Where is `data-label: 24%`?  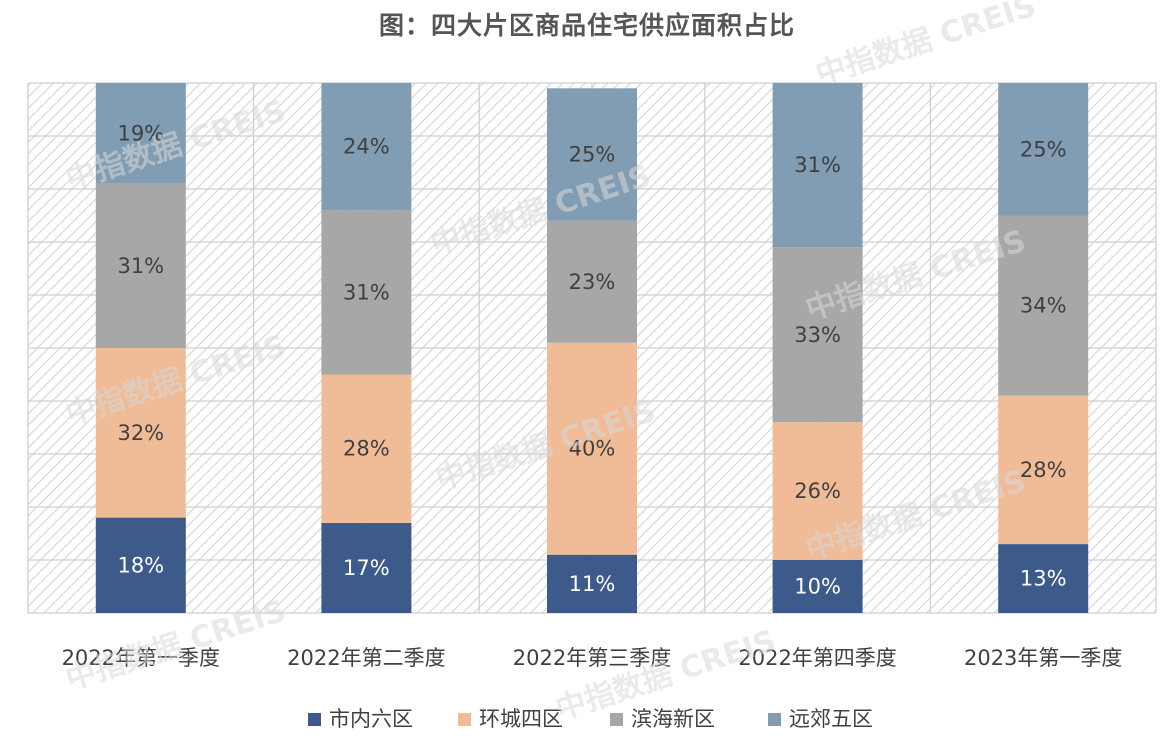 data-label: 24% is located at coordinates (366, 147).